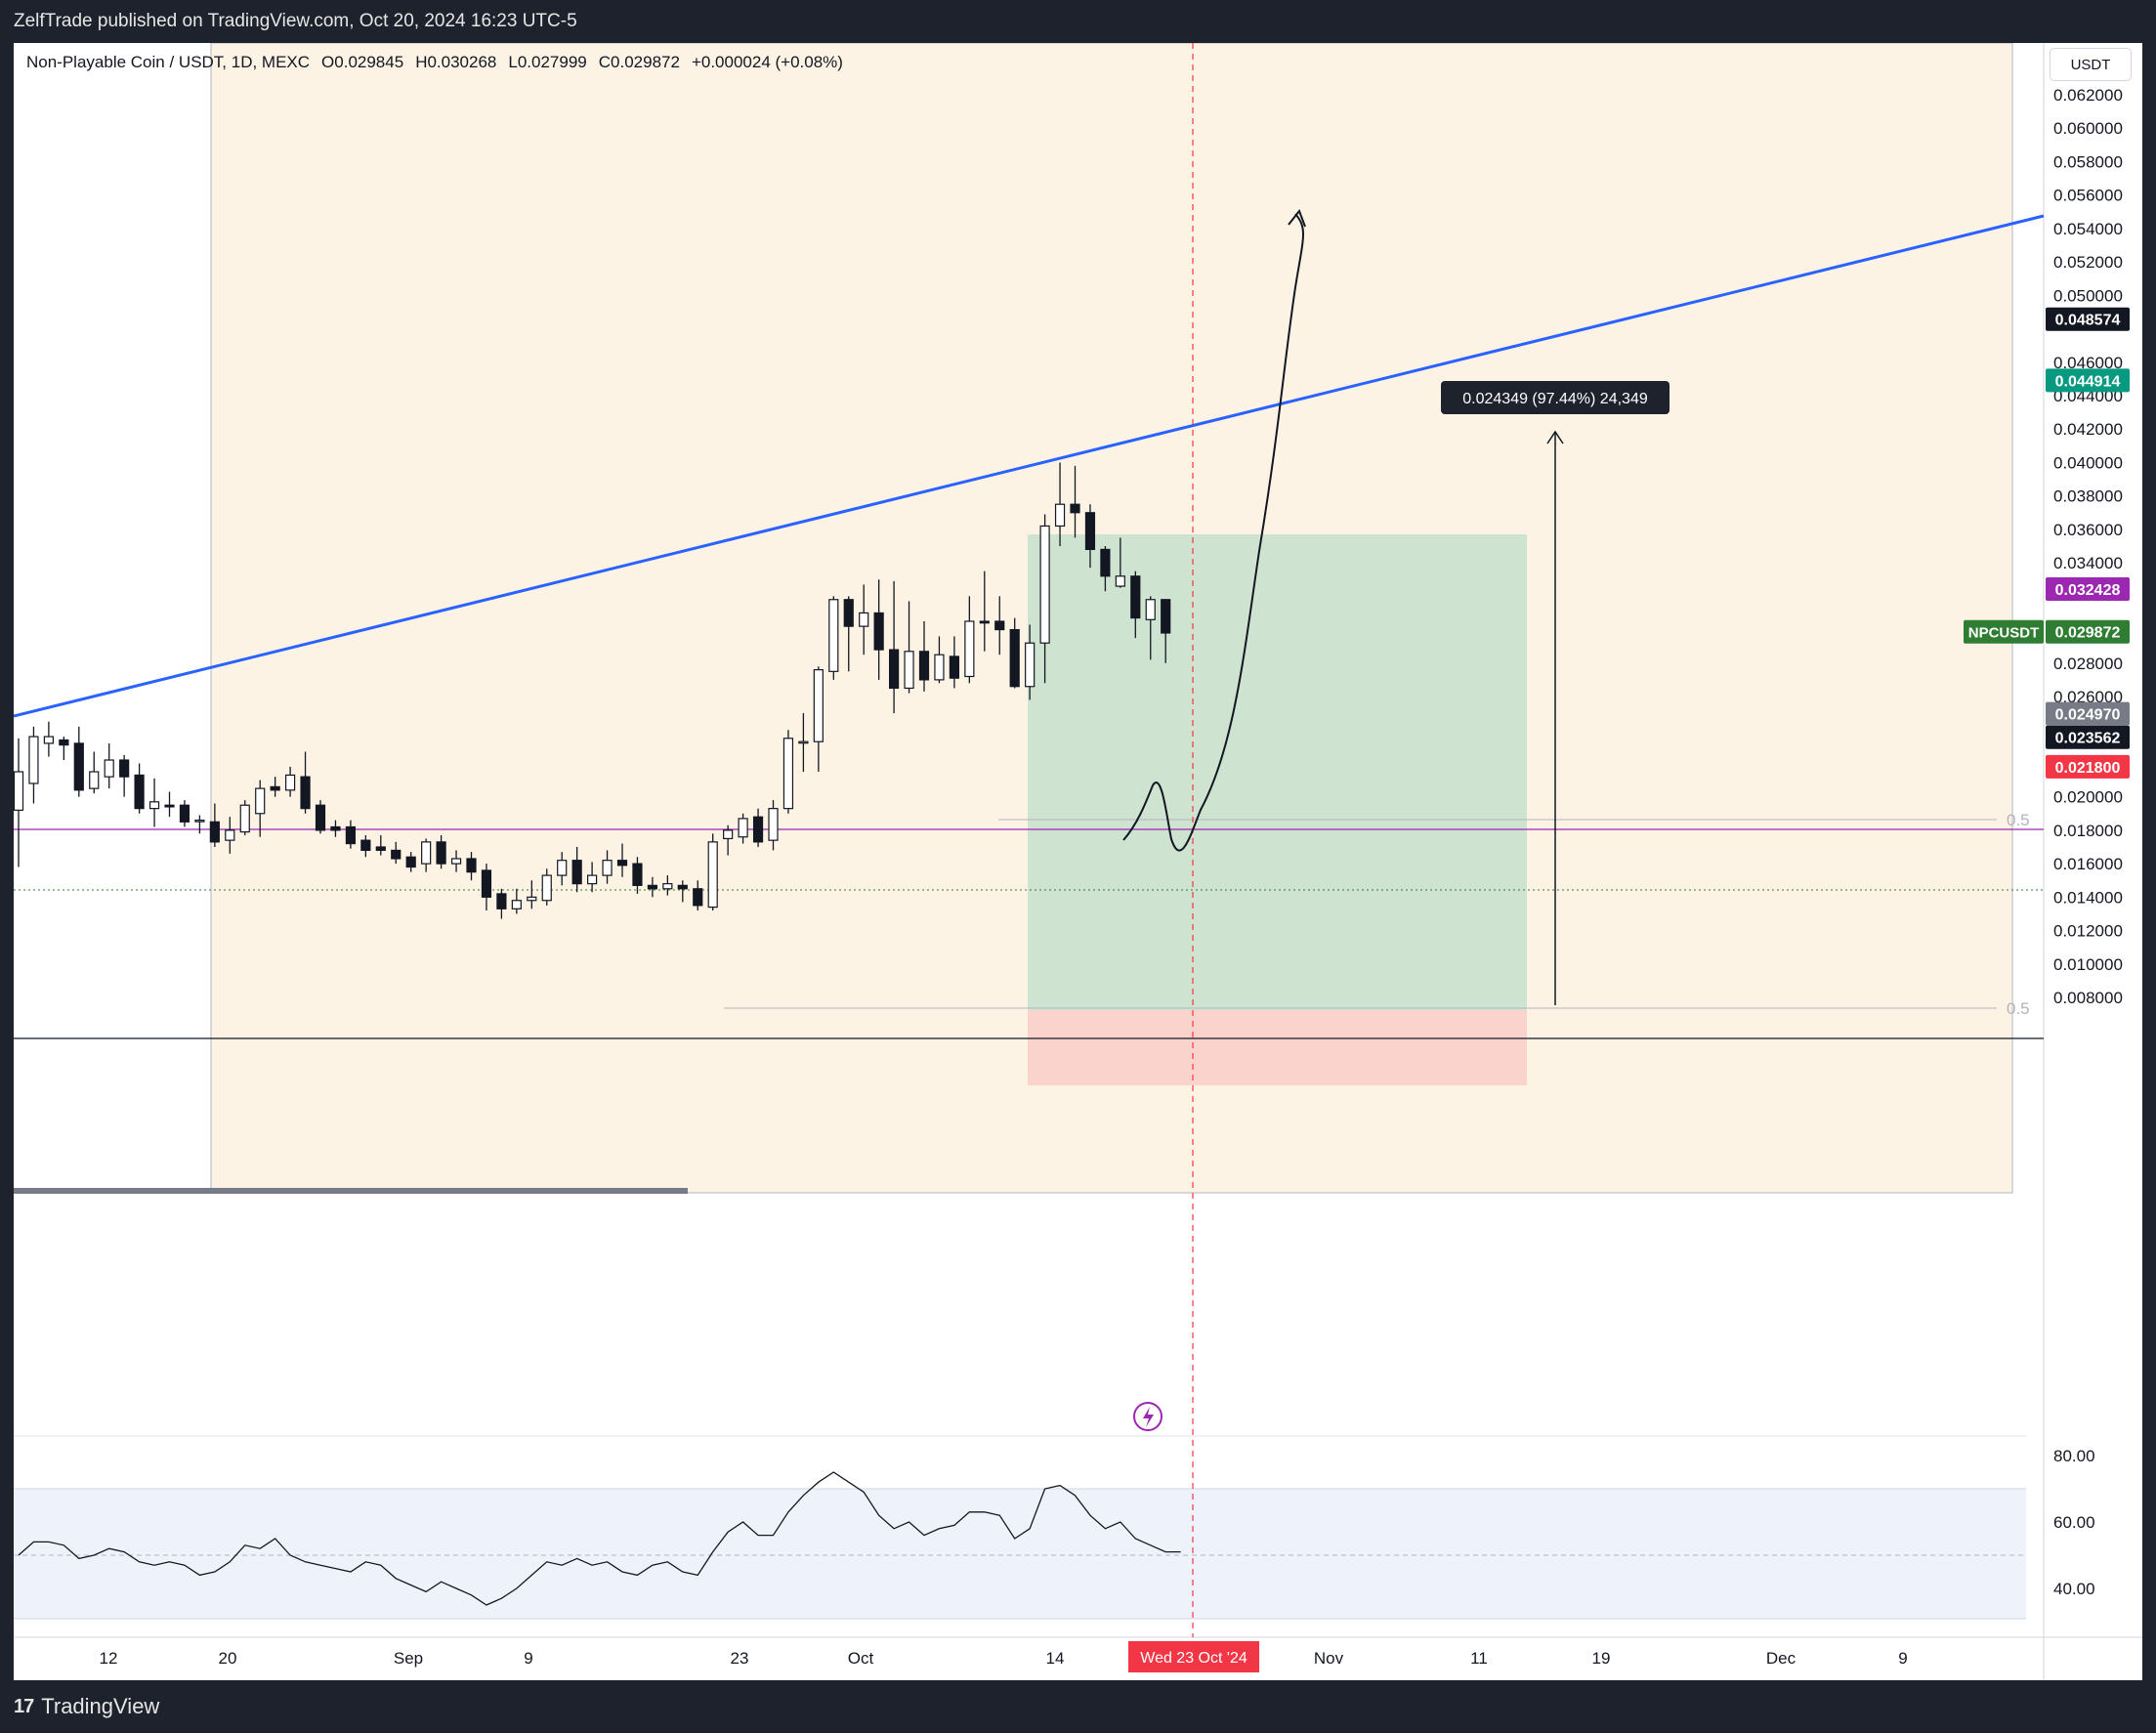 The image size is (2156, 1733). I want to click on price-badge: 0.023562, so click(2088, 737).